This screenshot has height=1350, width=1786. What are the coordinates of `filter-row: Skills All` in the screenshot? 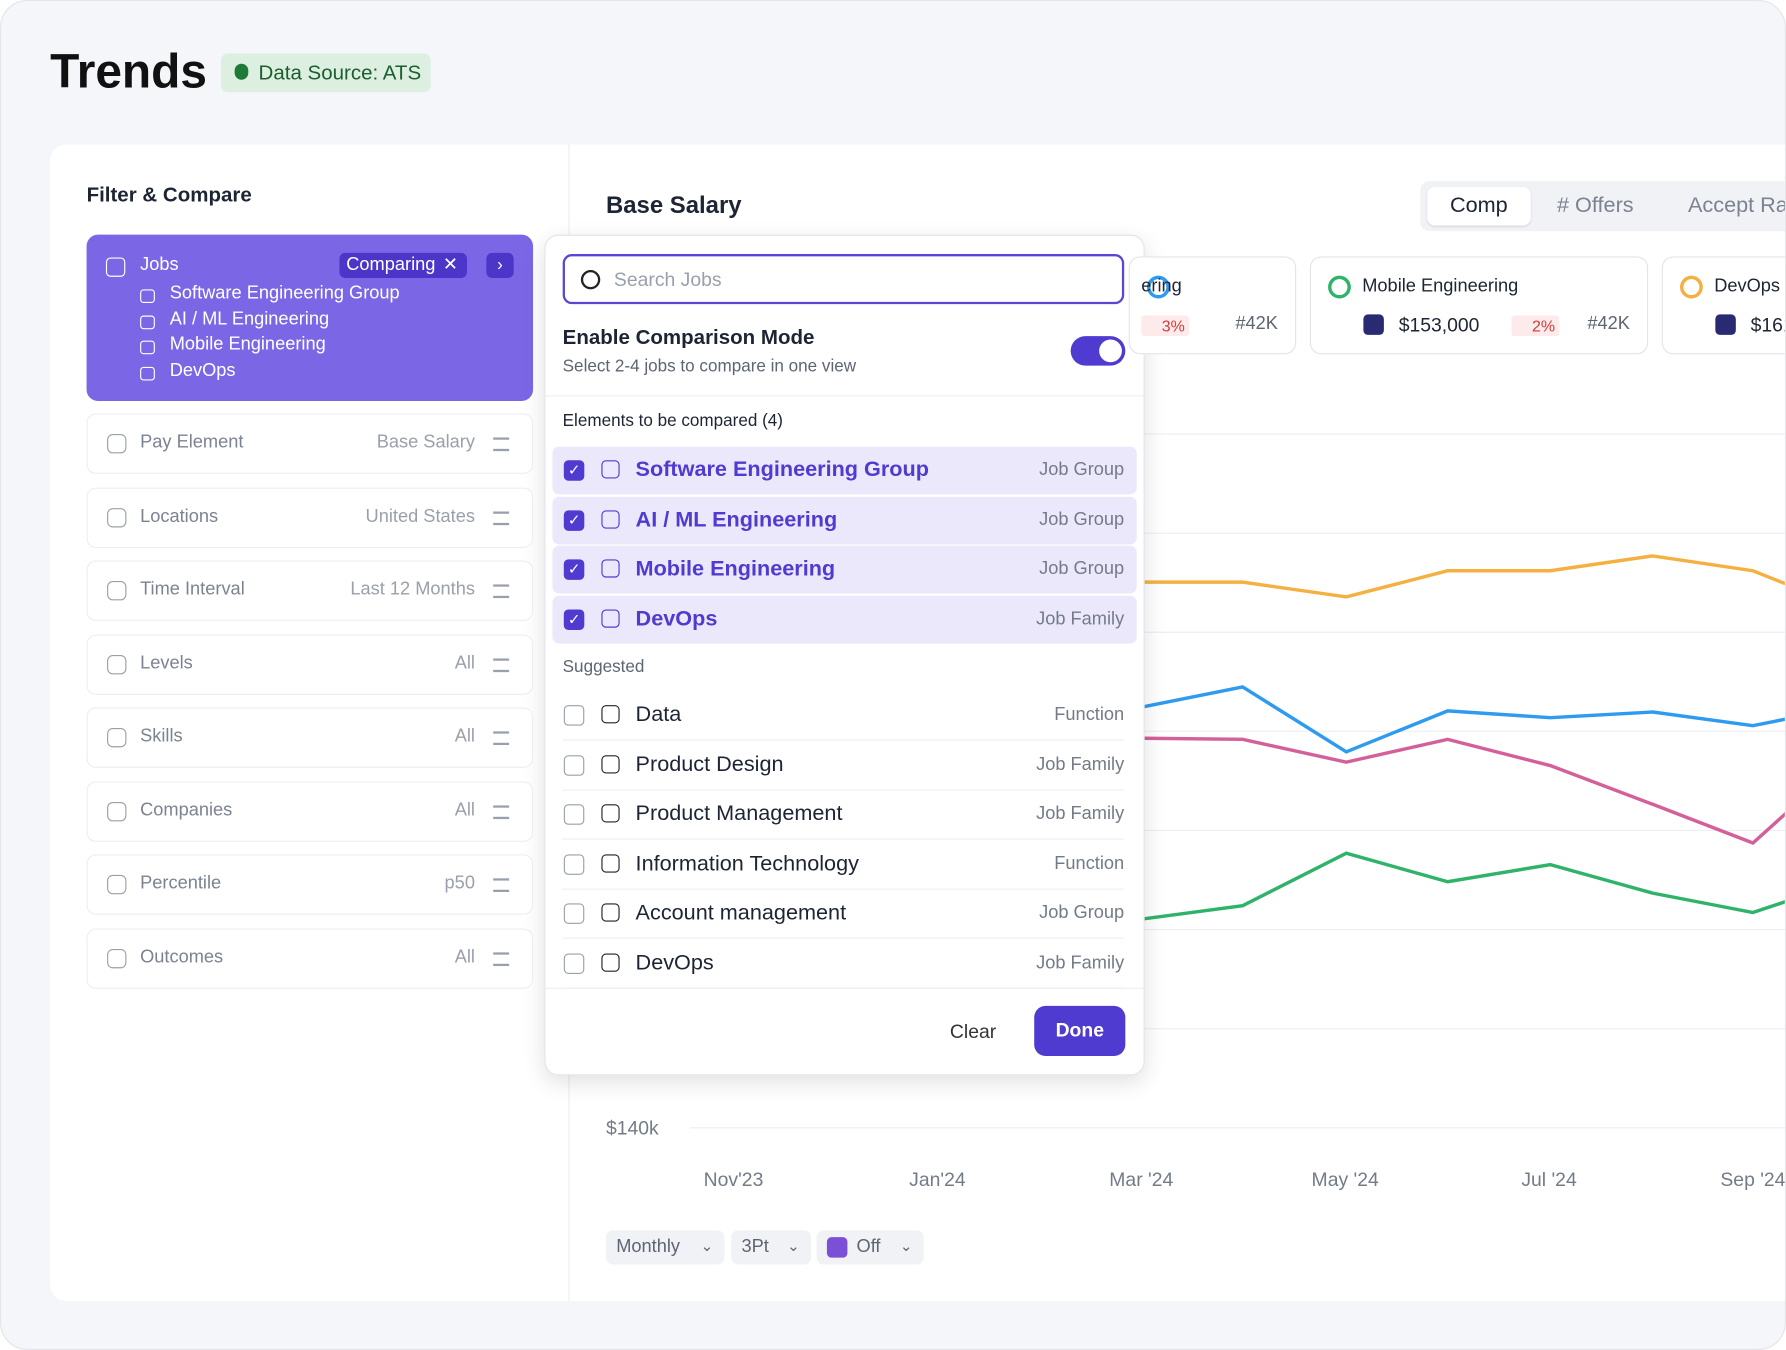 It's located at (310, 737).